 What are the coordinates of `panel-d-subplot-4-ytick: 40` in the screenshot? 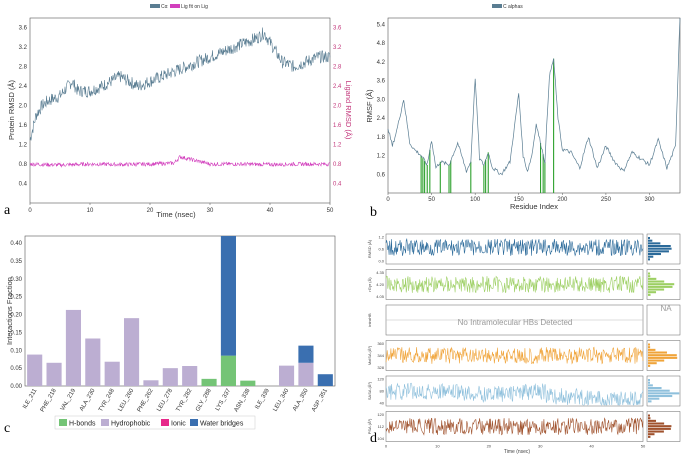 It's located at (382, 403).